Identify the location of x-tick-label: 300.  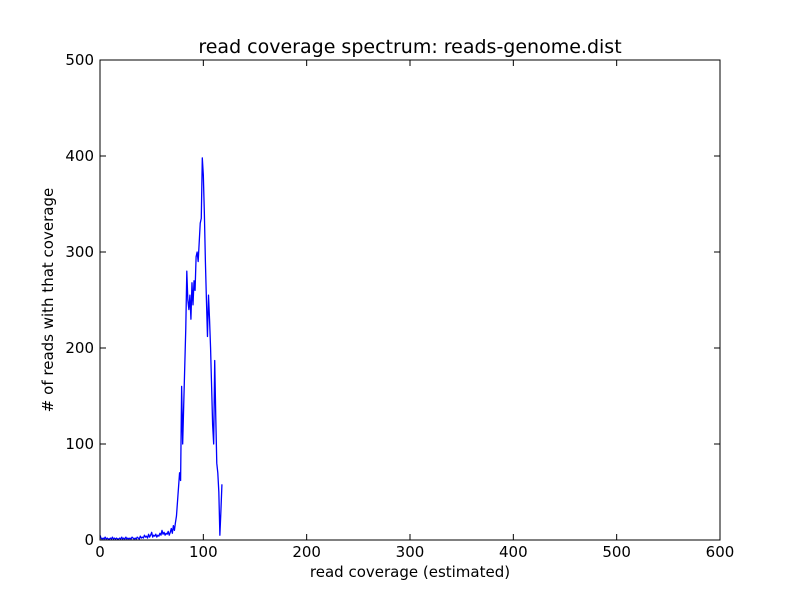
(410, 552).